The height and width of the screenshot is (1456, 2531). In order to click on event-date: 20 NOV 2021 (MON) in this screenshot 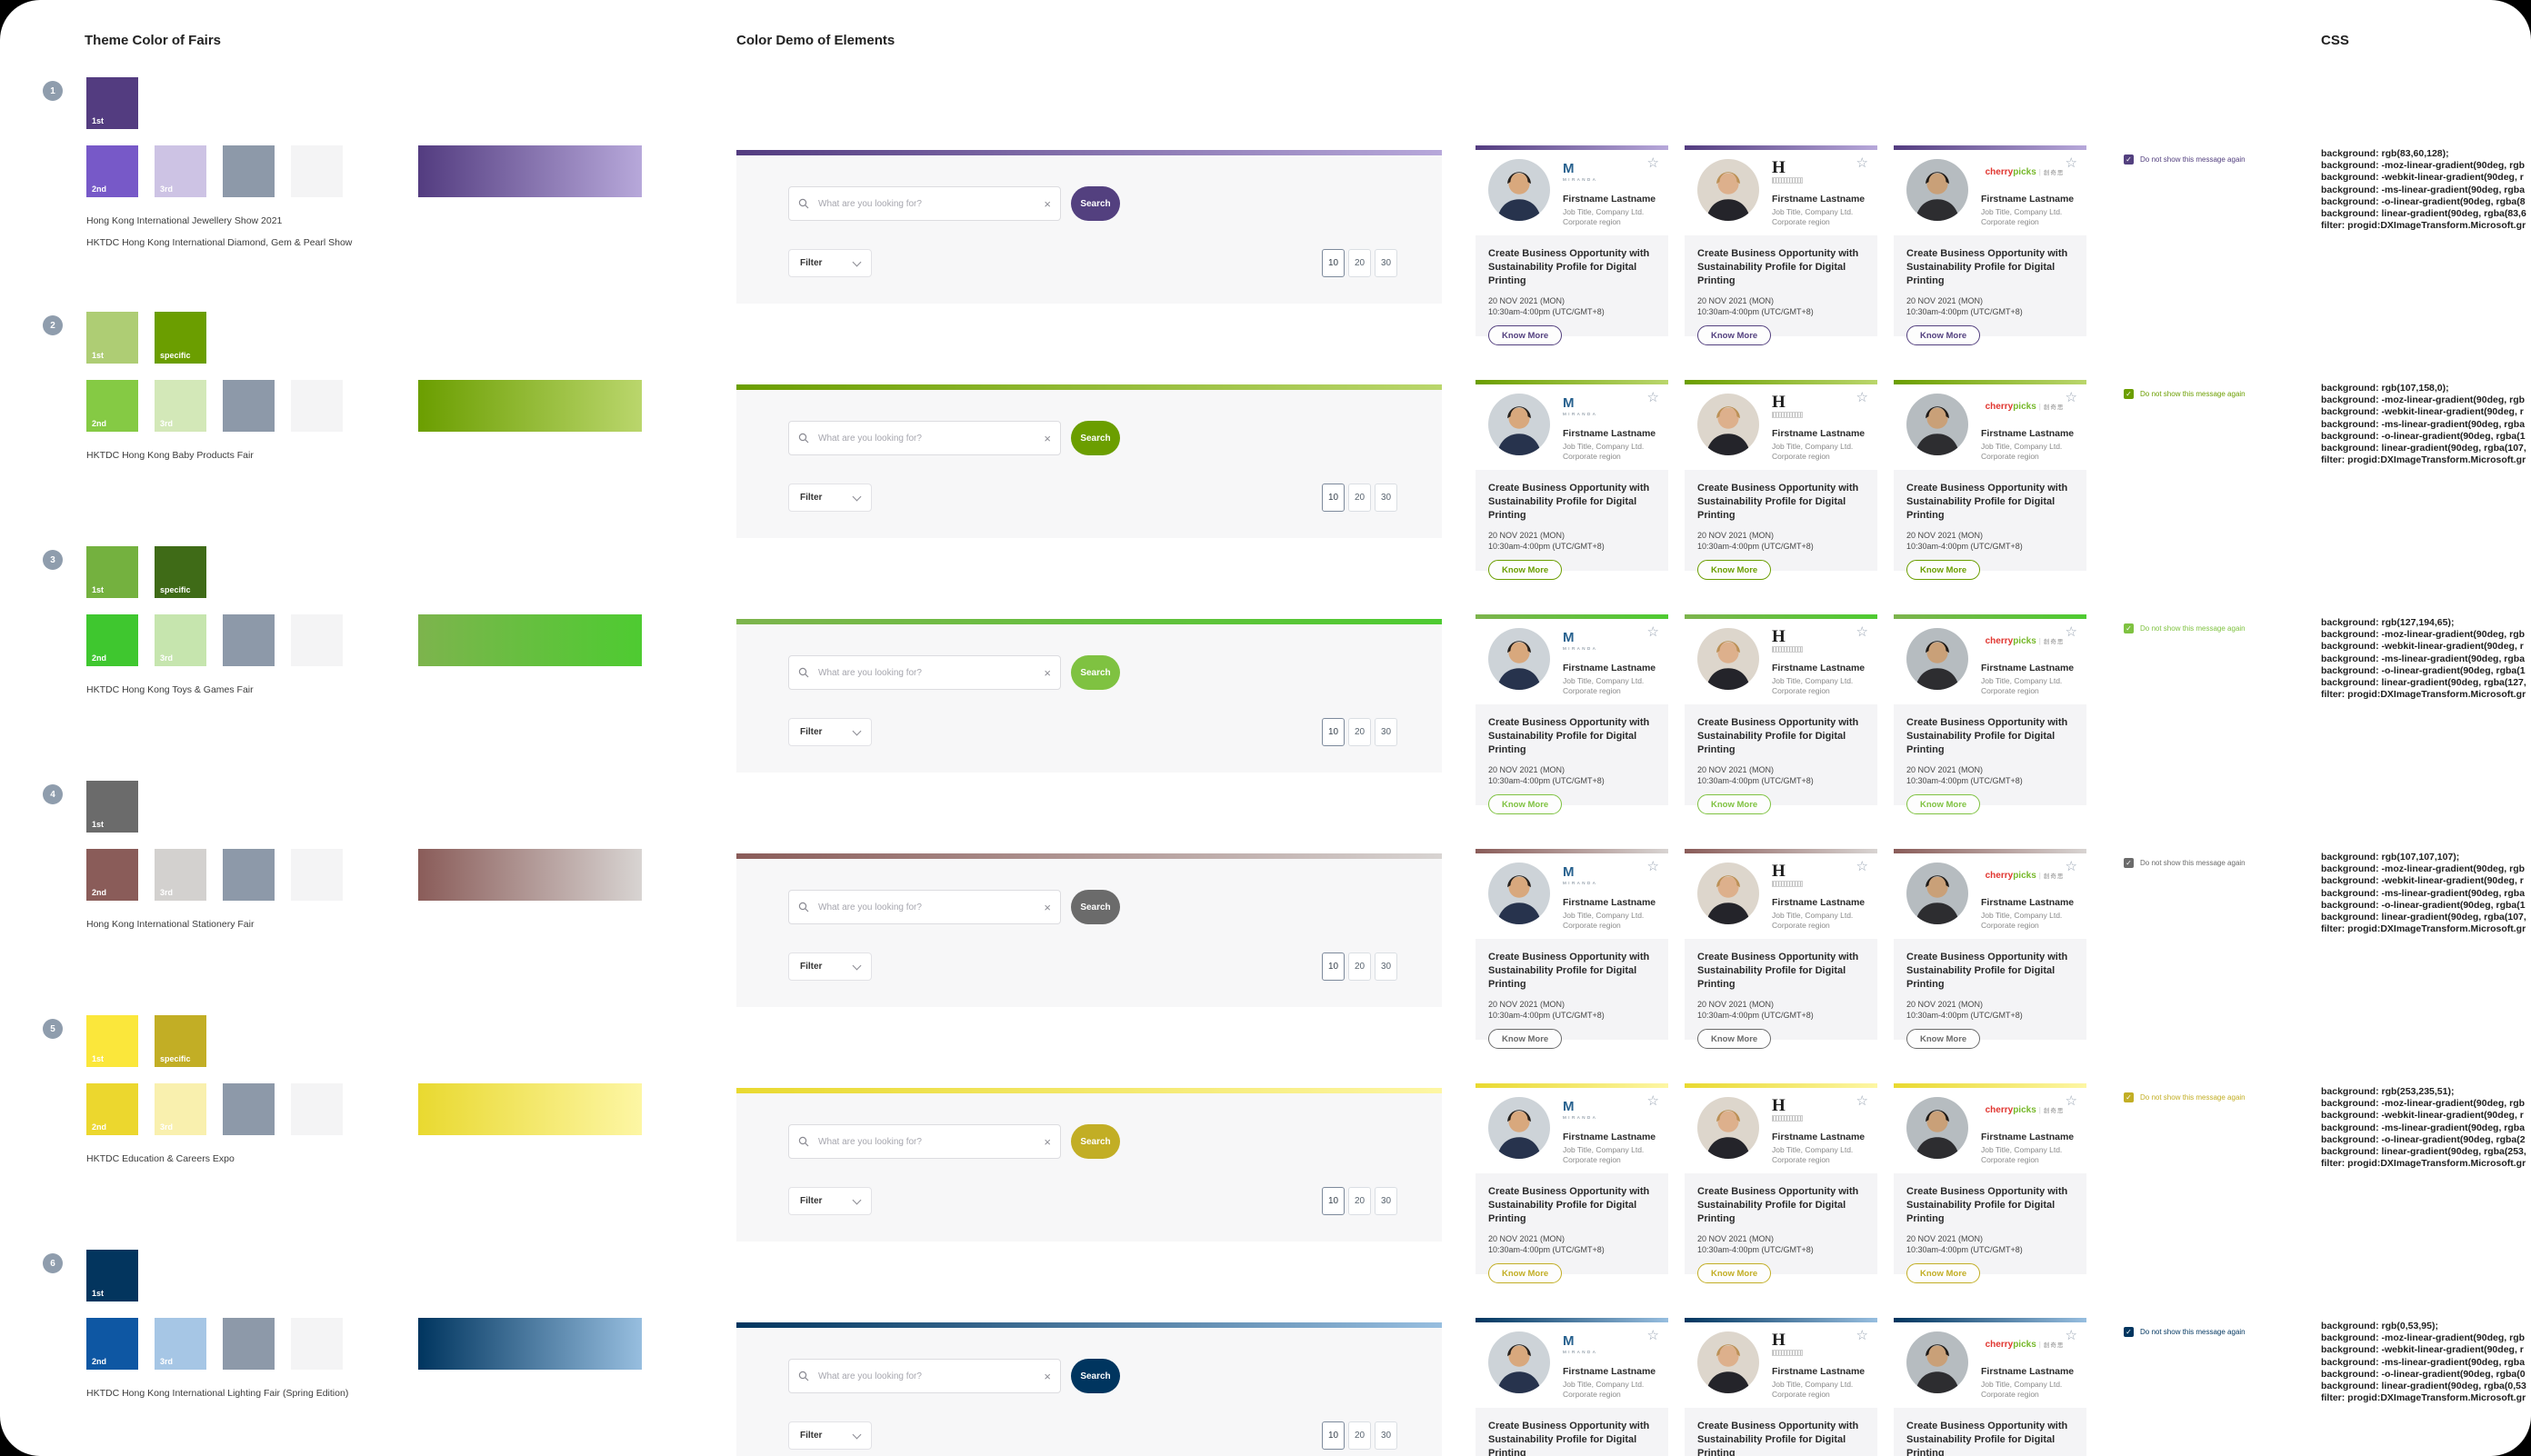, I will do `click(1945, 1005)`.